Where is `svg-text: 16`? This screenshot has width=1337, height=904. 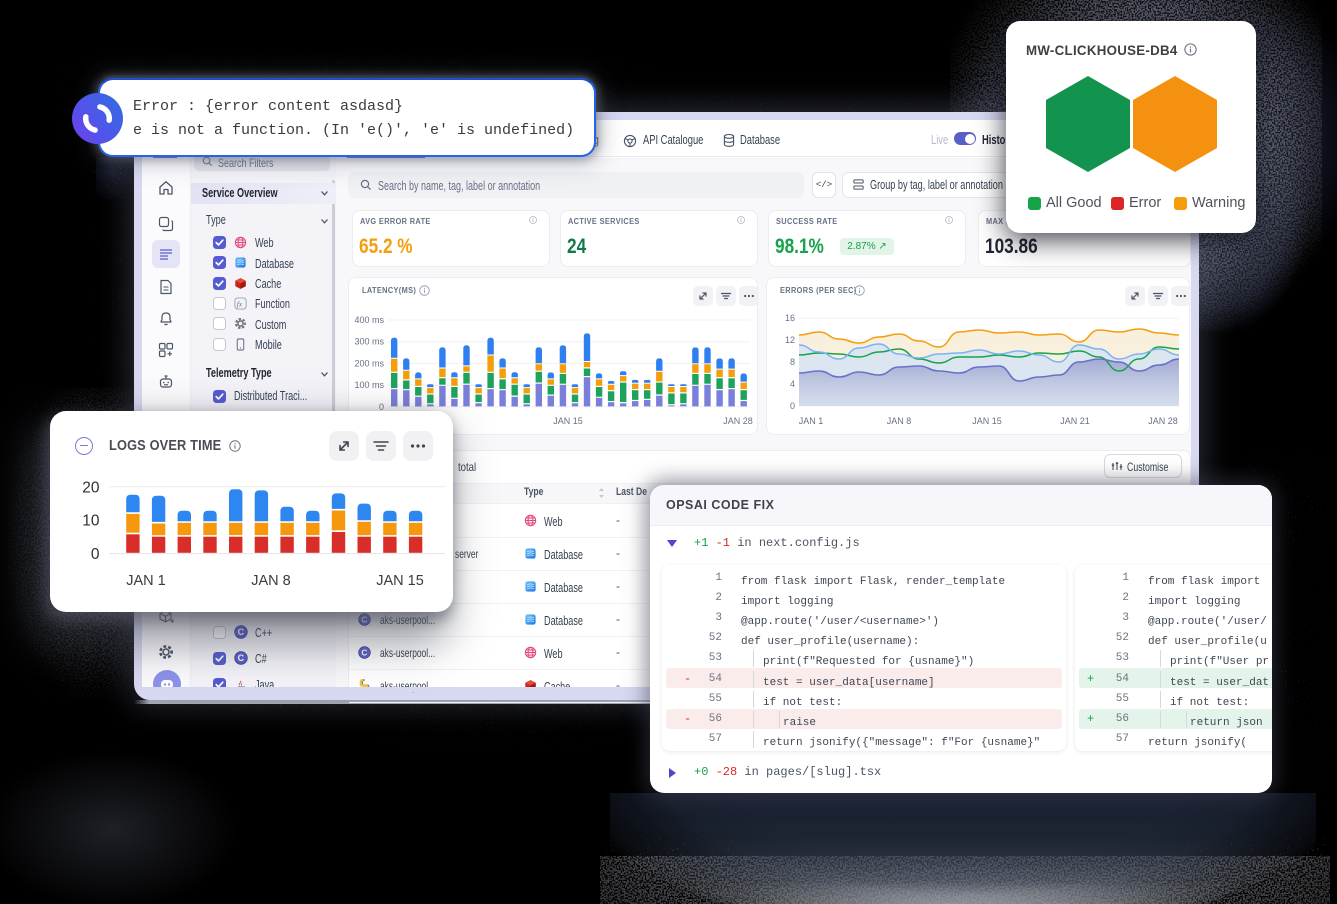
svg-text: 16 is located at coordinates (790, 318).